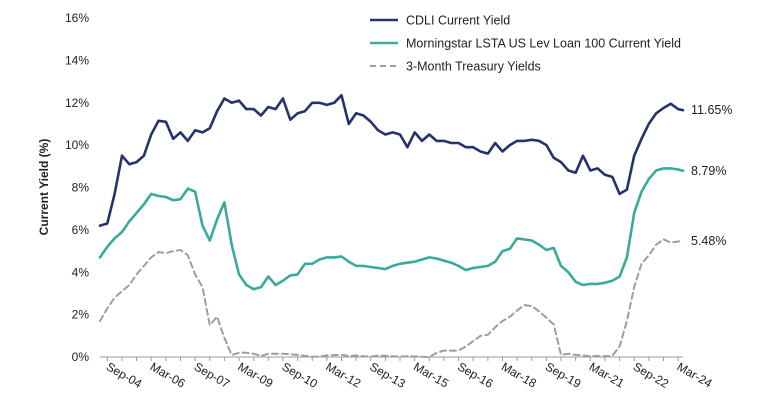  I want to click on y-tick-label: 10%, so click(77, 145).